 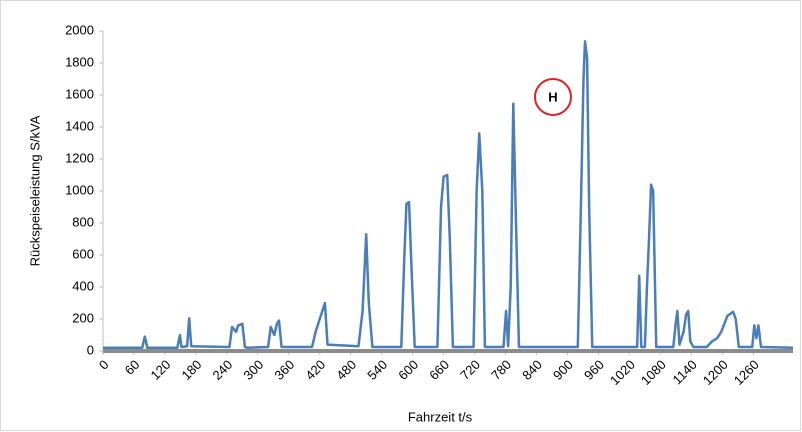 I want to click on y-tick-label: 0, so click(x=90, y=349).